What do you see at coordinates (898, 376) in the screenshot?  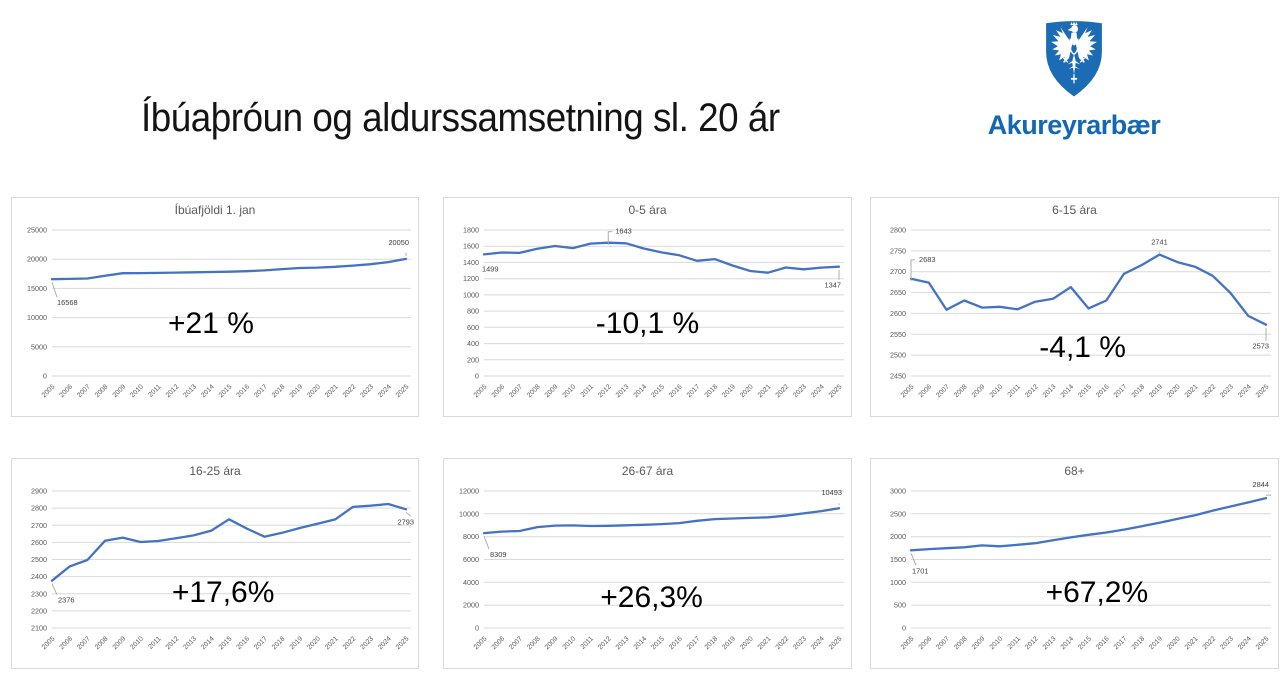 I see `y-tick-label: 2450` at bounding box center [898, 376].